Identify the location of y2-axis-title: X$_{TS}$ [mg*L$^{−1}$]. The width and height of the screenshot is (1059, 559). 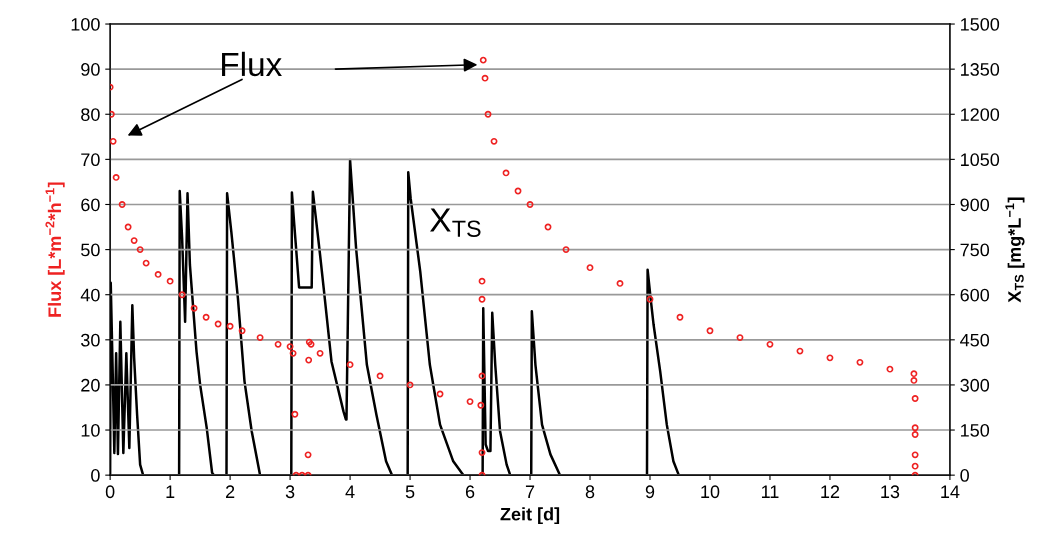
(1015, 250).